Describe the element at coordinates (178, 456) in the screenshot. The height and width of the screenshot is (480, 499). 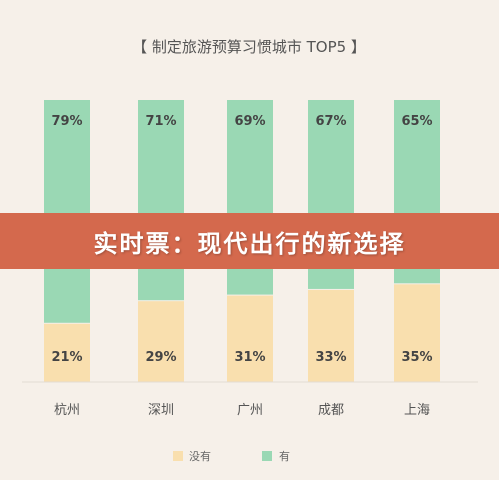
I see `legend-swatch-no` at that location.